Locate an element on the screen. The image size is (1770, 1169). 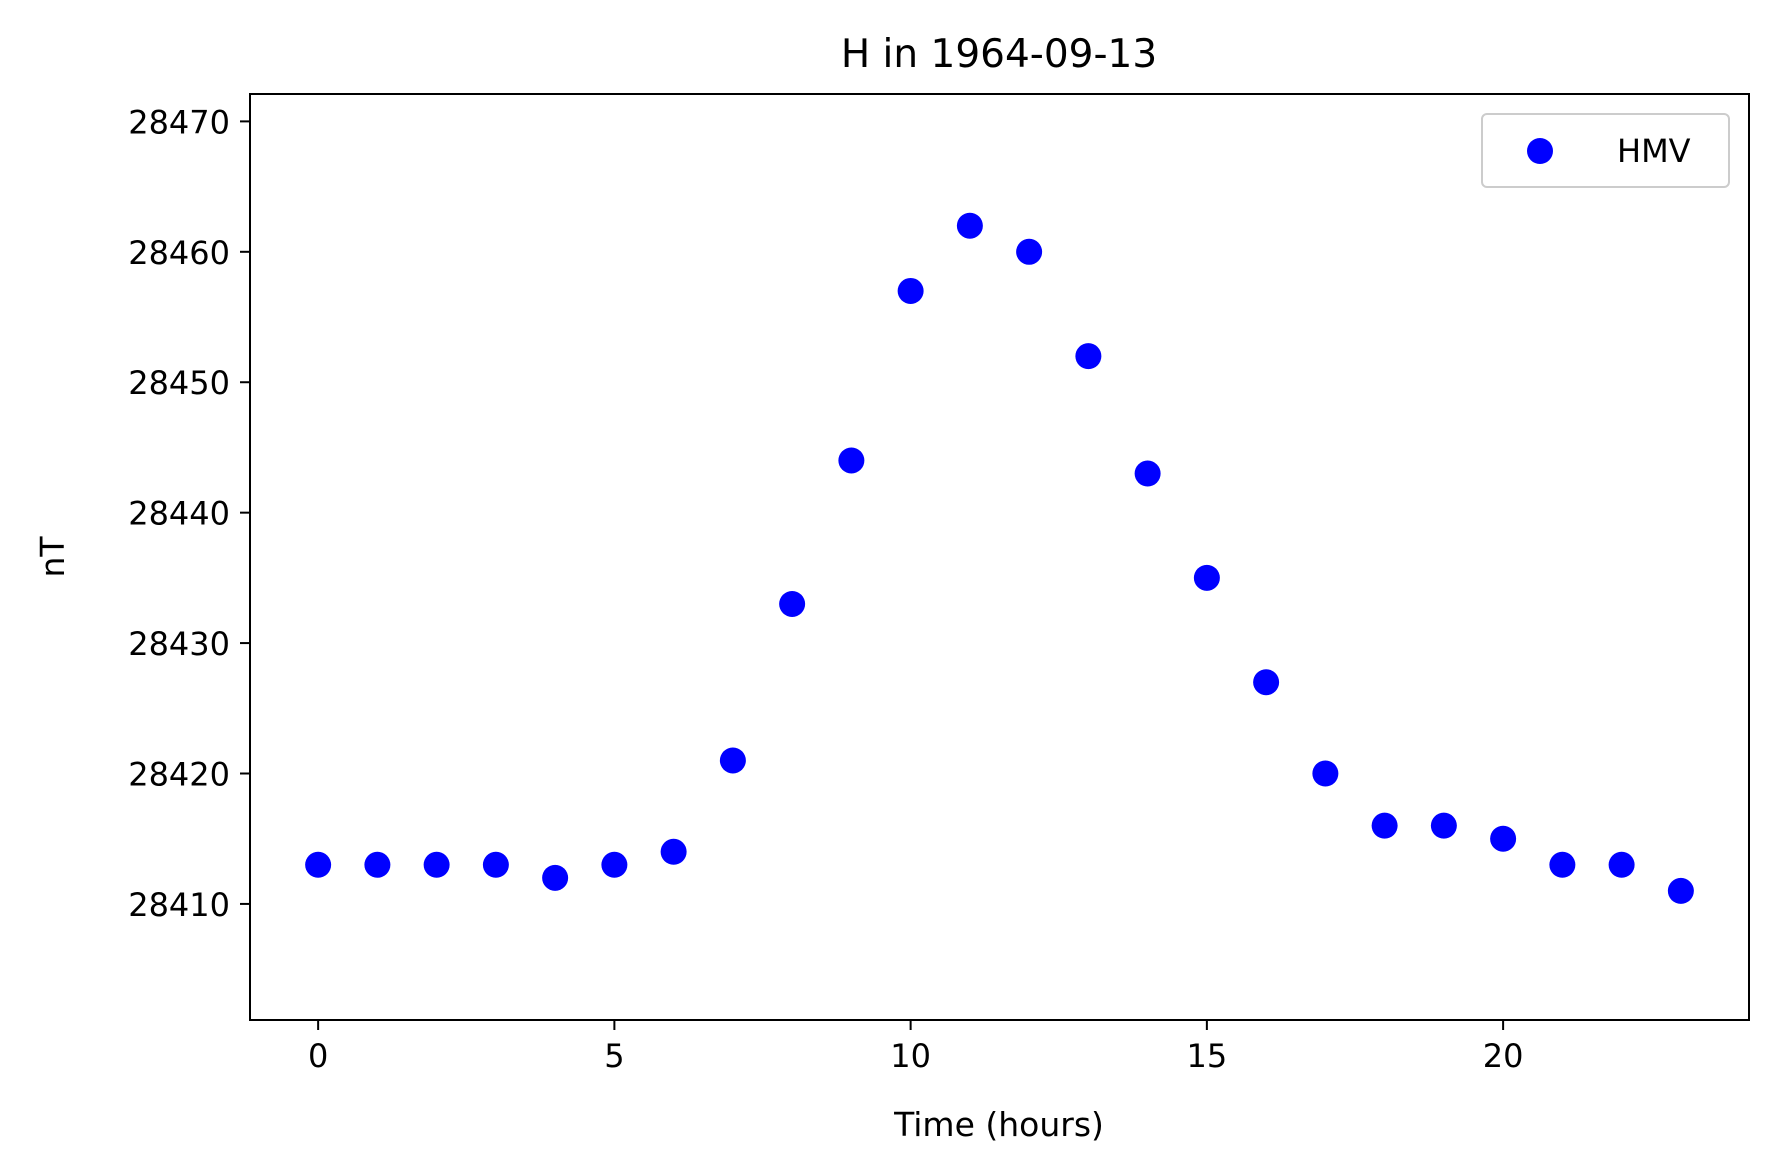
y-tick-label: 28440 is located at coordinates (179, 514).